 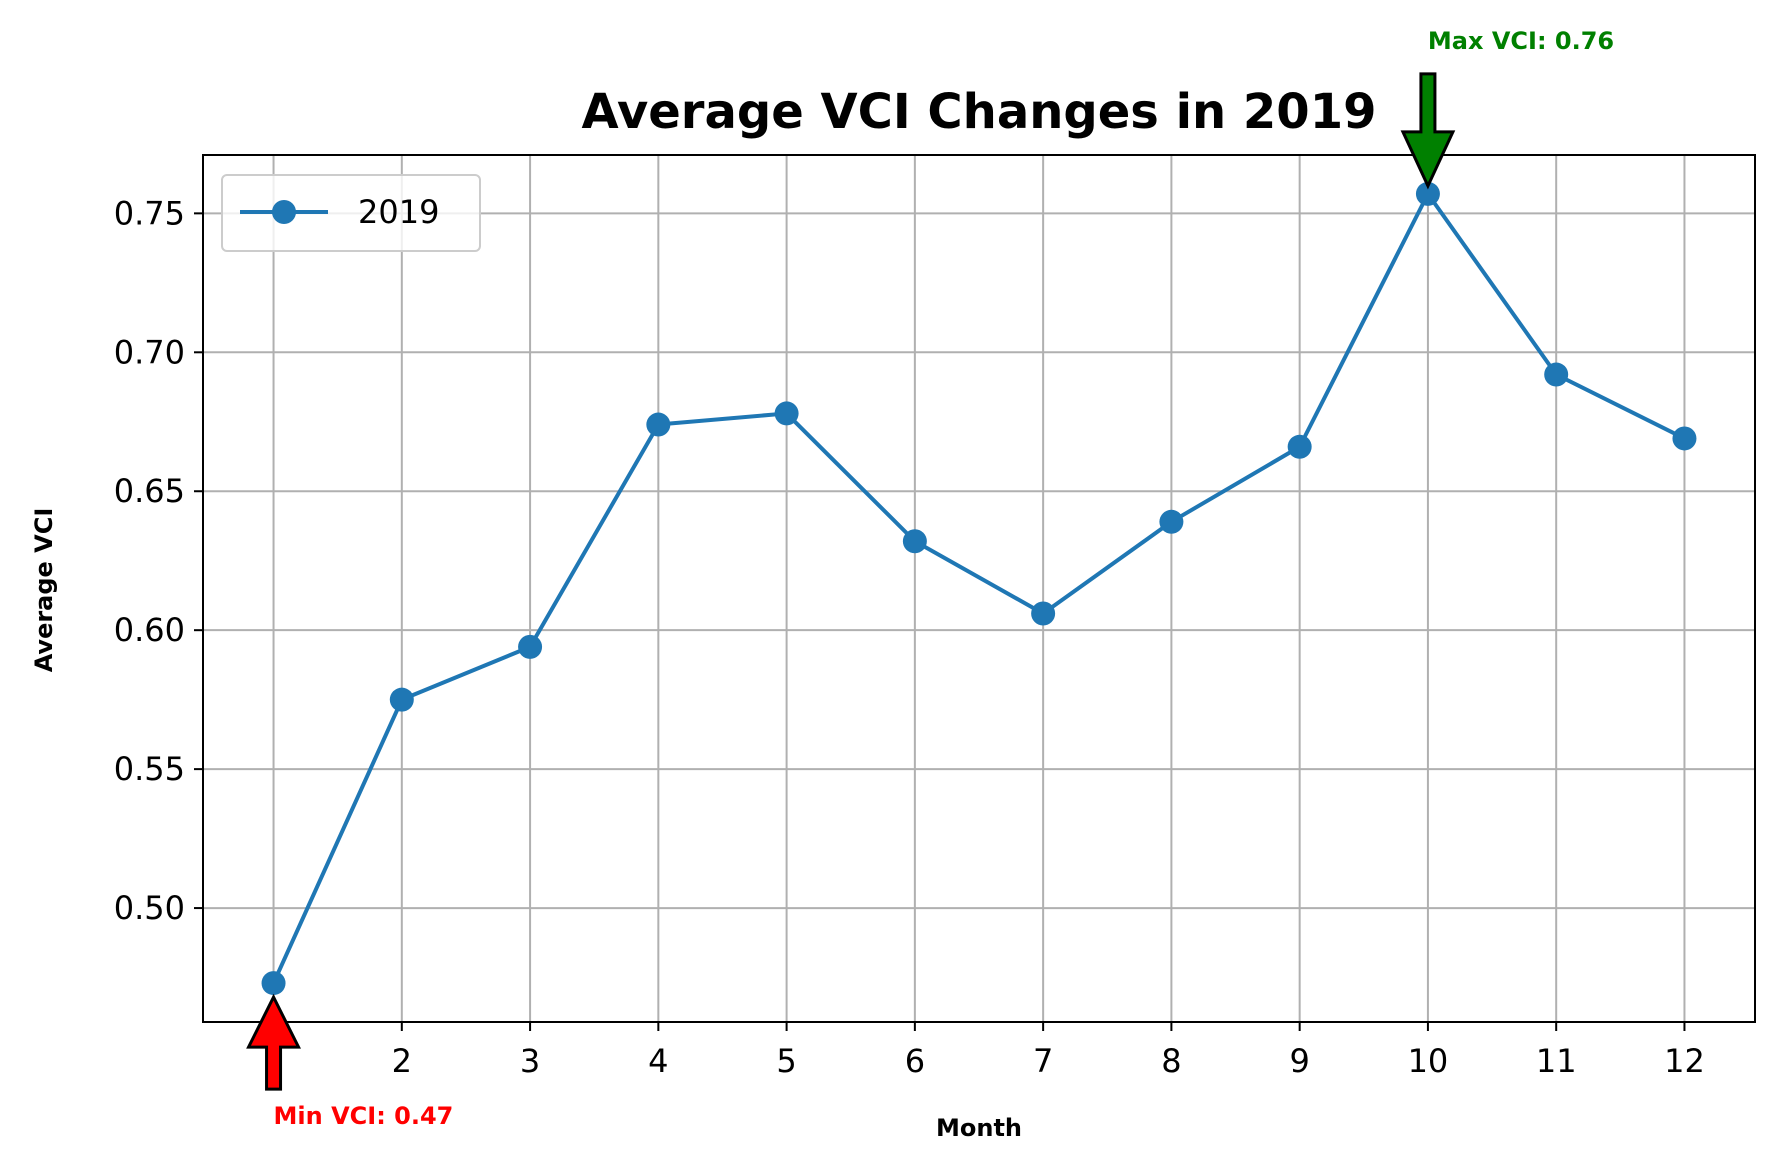 I want to click on min-annotation-label: Min VCI: 0.47, so click(x=364, y=1116).